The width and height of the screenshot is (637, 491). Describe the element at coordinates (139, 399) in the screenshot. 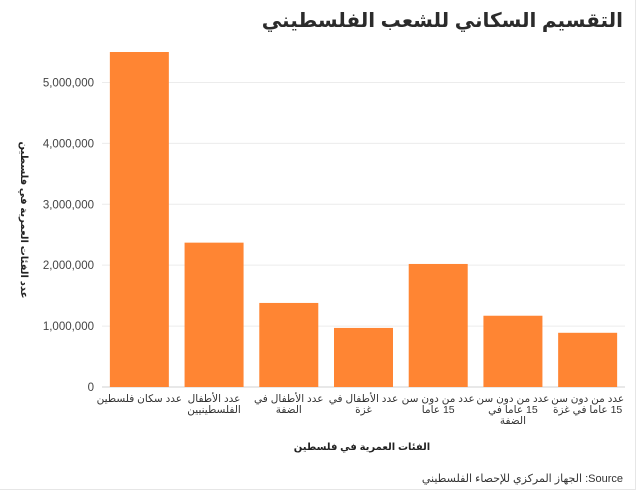

I see `x-tick-label: عدد سكان فلسطين` at that location.